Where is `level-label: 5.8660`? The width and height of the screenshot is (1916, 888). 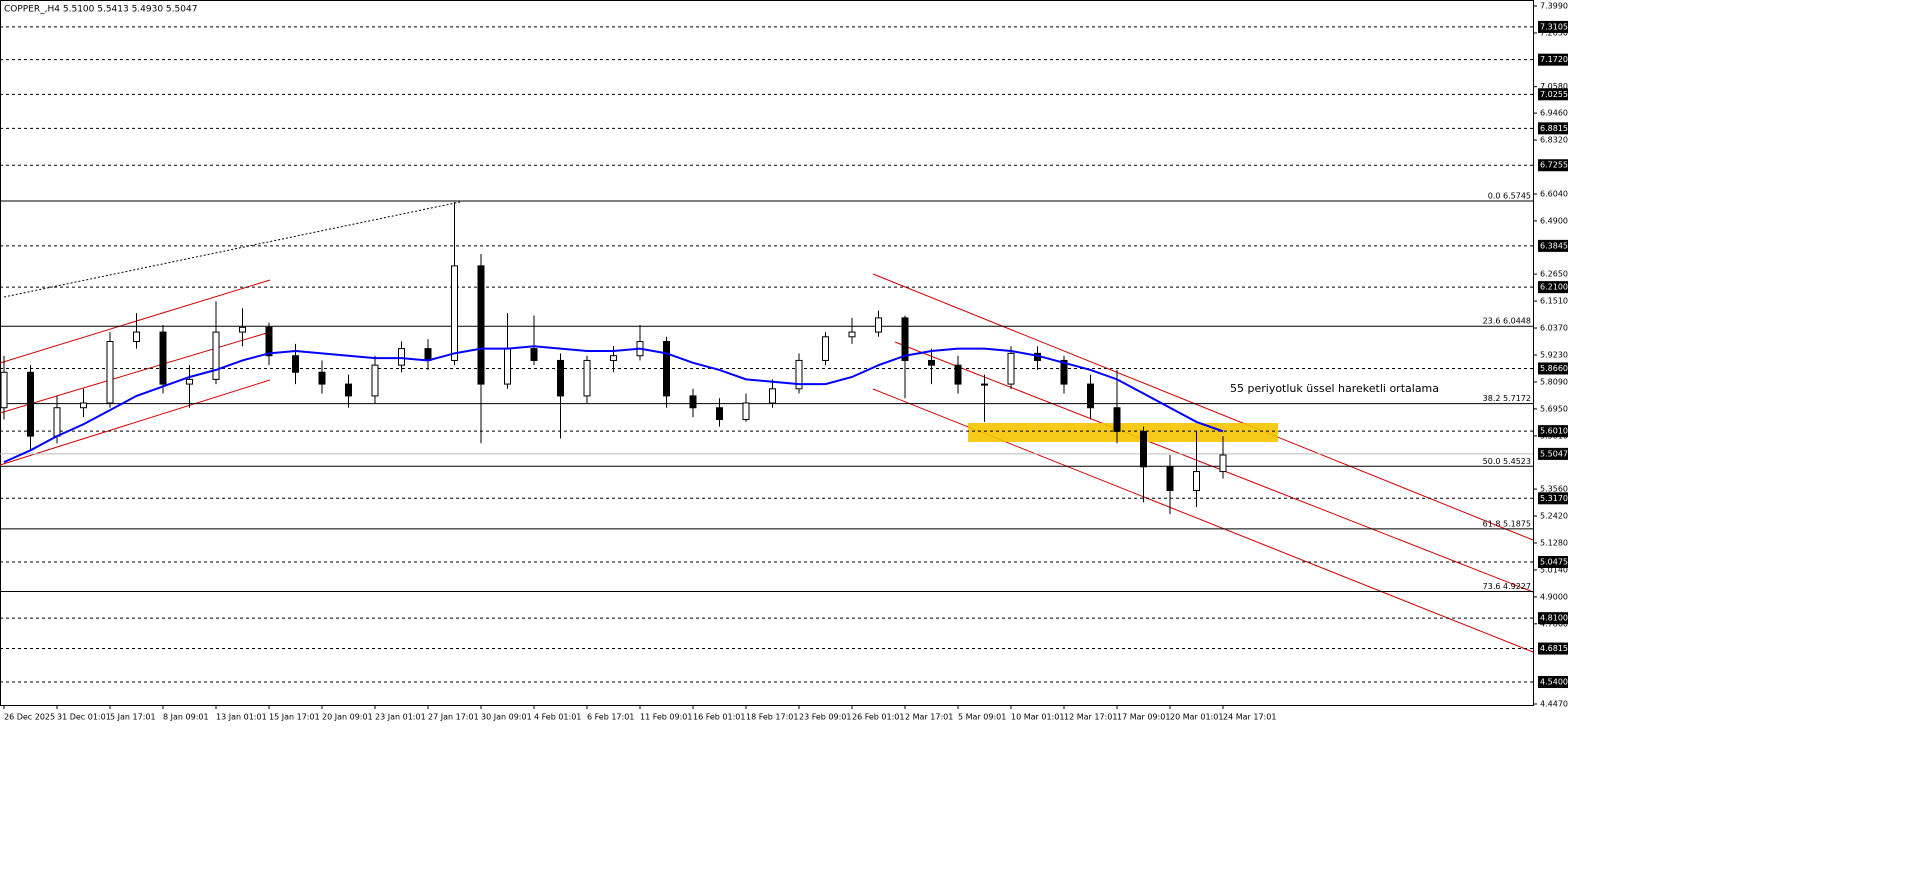 level-label: 5.8660 is located at coordinates (1554, 368).